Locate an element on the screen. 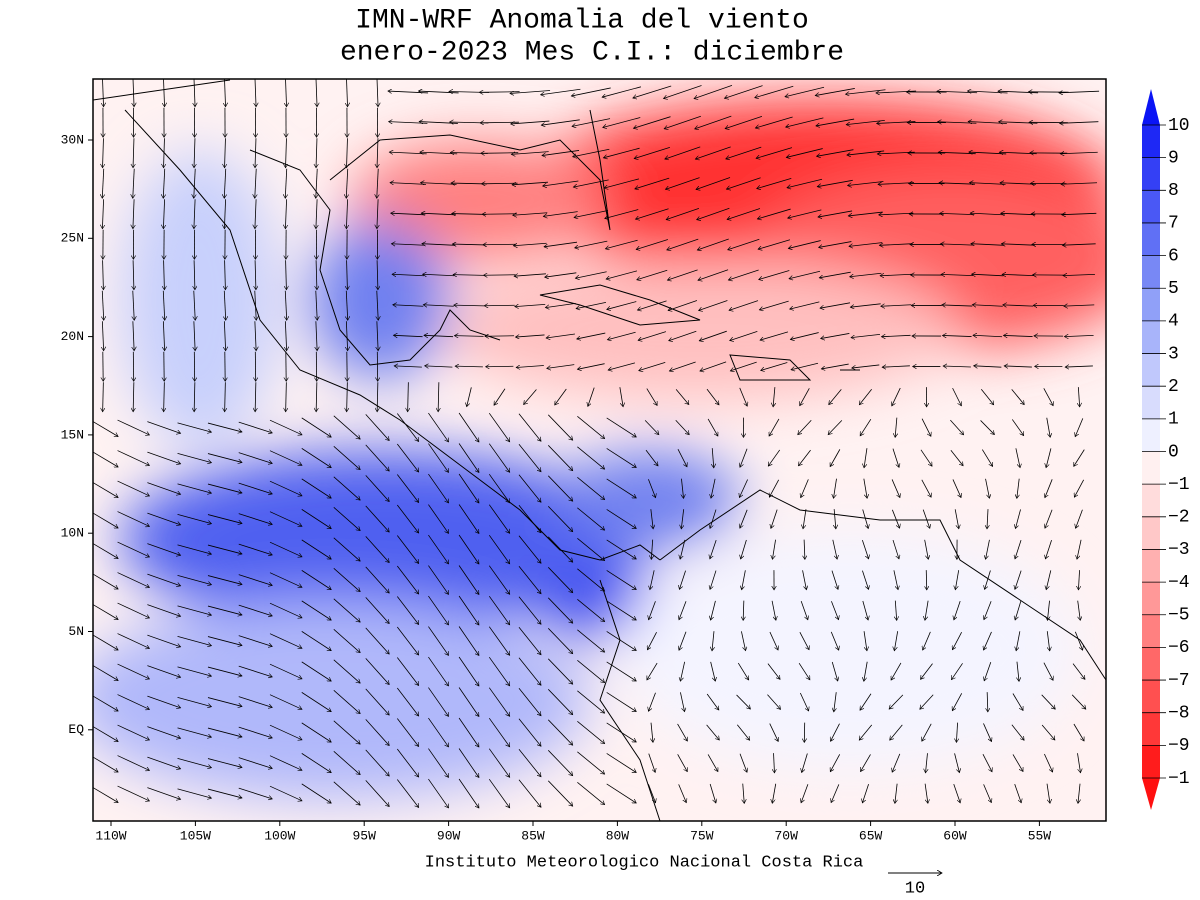 The image size is (1200, 900). lat-label: EQ is located at coordinates (76, 729).